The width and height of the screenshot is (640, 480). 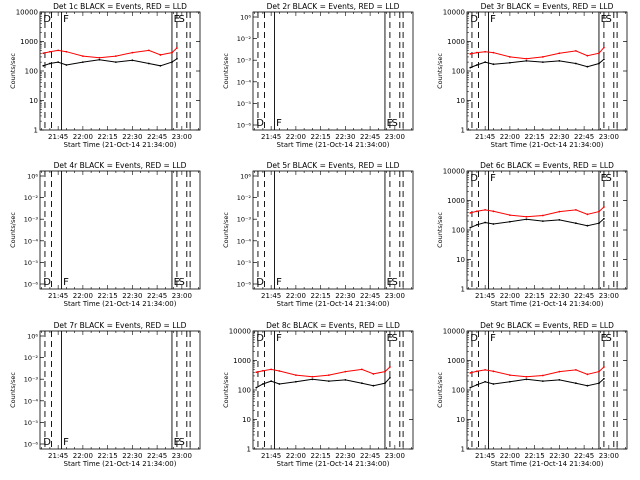 What do you see at coordinates (460, 260) in the screenshot?
I see `y-tick-label: 10` at bounding box center [460, 260].